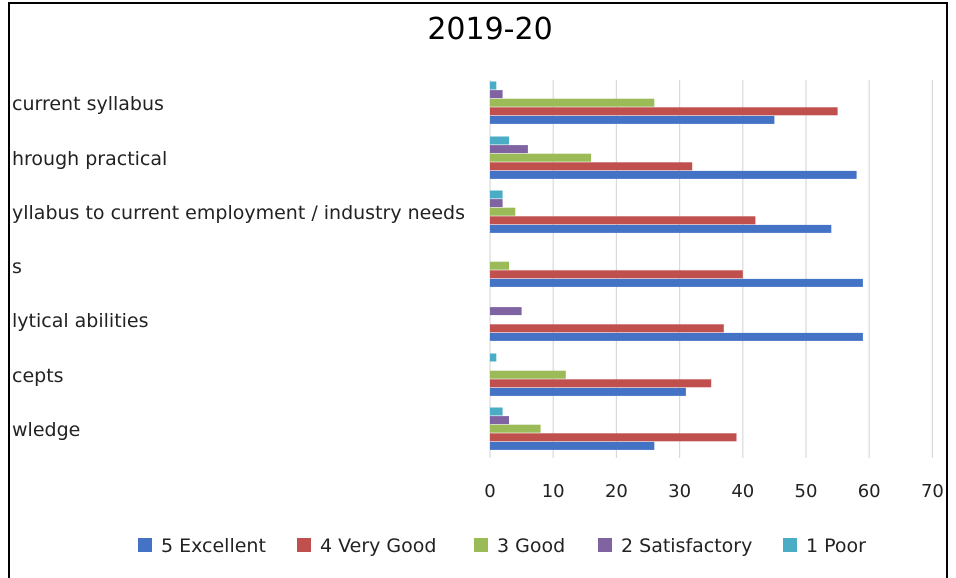 The image size is (956, 578). I want to click on category-label: wledge, so click(46, 430).